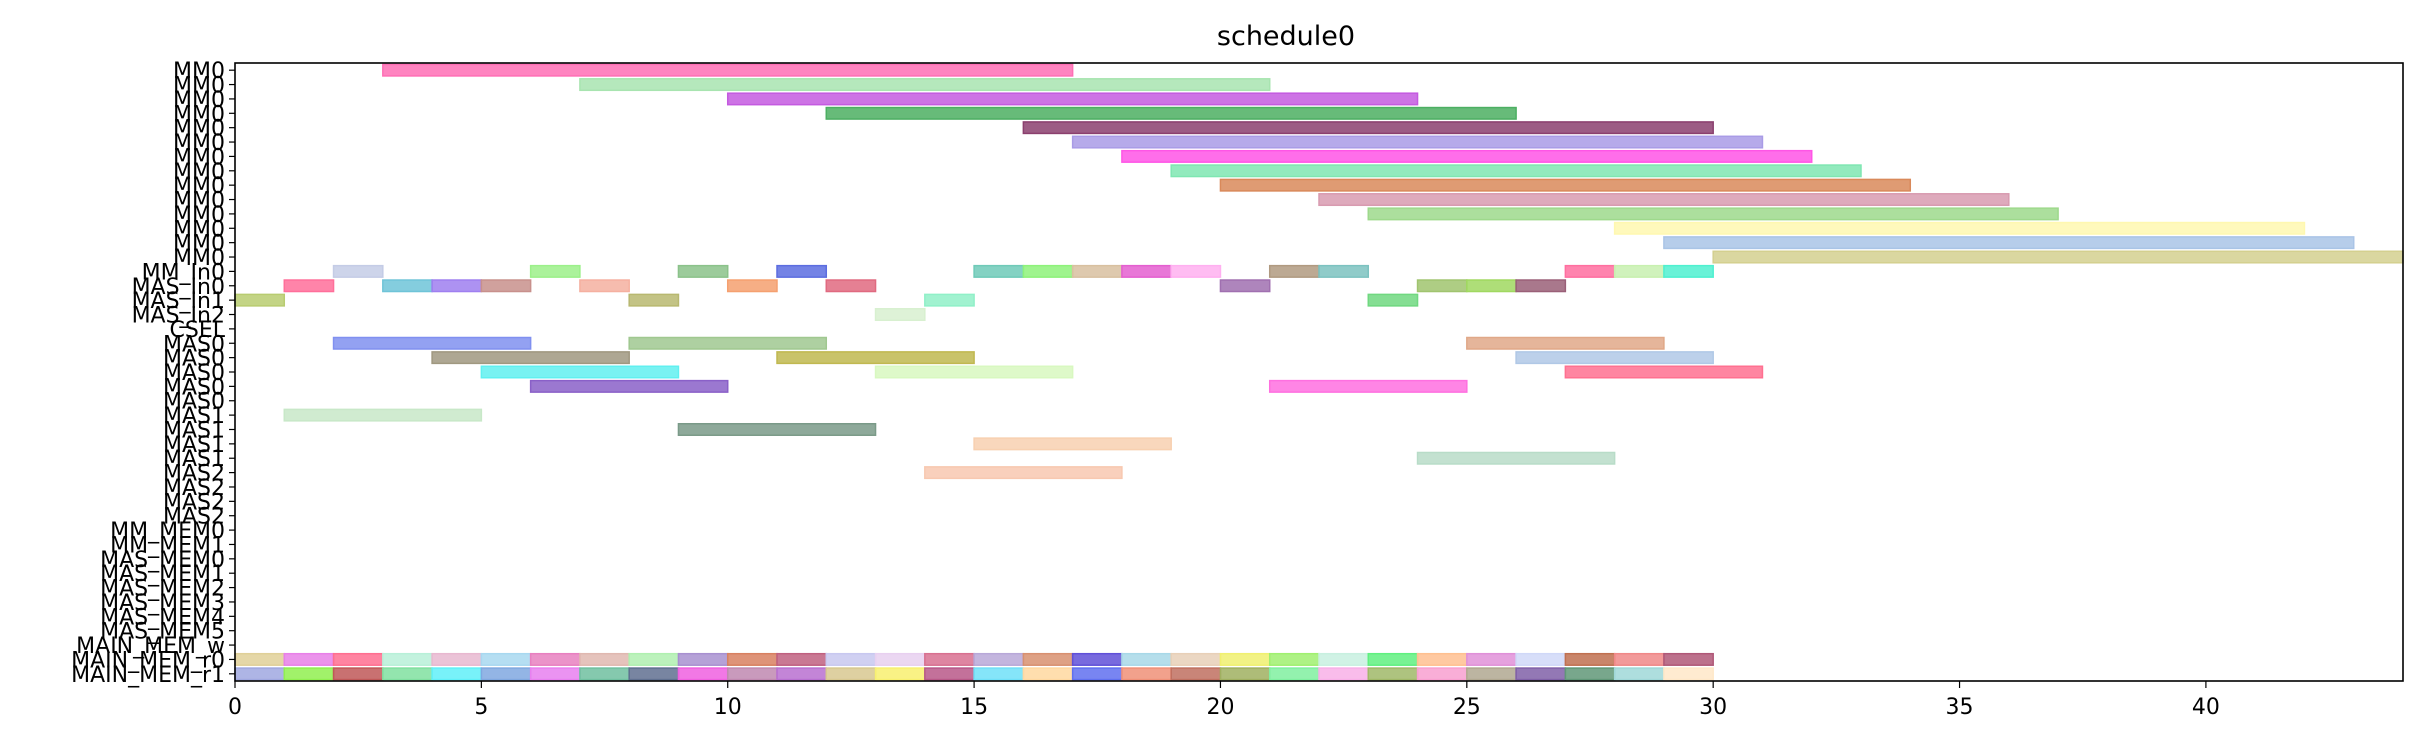  Describe the element at coordinates (167, 545) in the screenshot. I see `y-tick-label: MM_MEM1` at that location.